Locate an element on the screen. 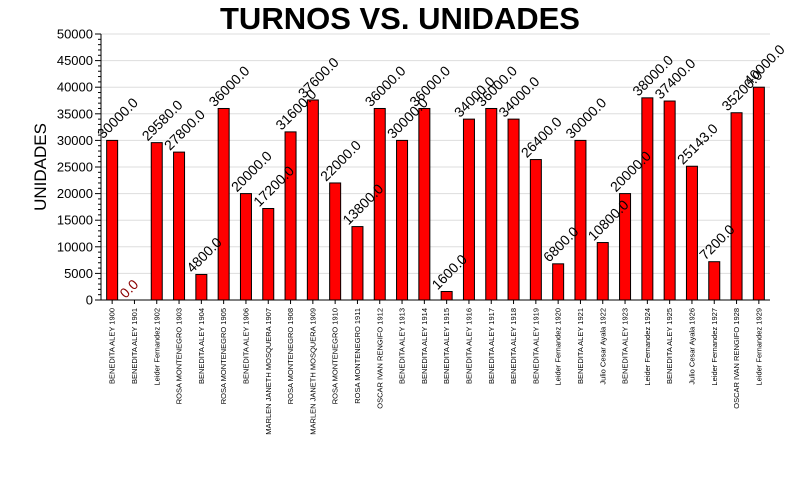 This screenshot has height=500, width=800. x-tick-label: BENEDITA ALEY 1918 is located at coordinates (513, 346).